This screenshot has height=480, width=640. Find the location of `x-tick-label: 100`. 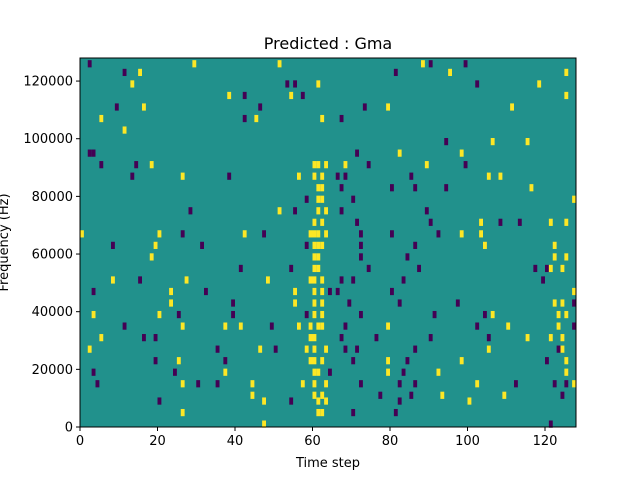

x-tick-label: 100 is located at coordinates (467, 441).